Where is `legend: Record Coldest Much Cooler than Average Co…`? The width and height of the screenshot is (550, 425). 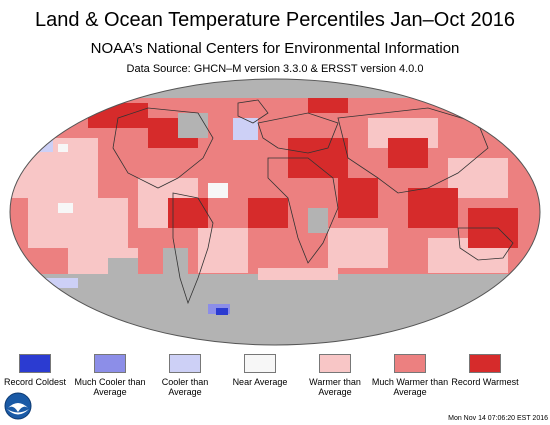 legend: Record Coldest Much Cooler than Average Co… is located at coordinates (275, 384).